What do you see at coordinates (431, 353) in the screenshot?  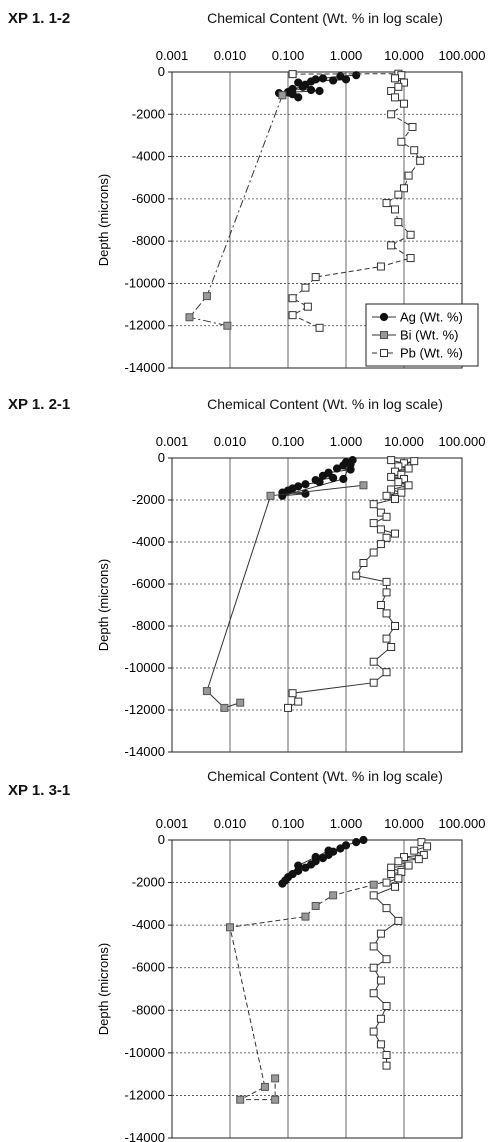 I see `legend-label: Pb (Wt. %)` at bounding box center [431, 353].